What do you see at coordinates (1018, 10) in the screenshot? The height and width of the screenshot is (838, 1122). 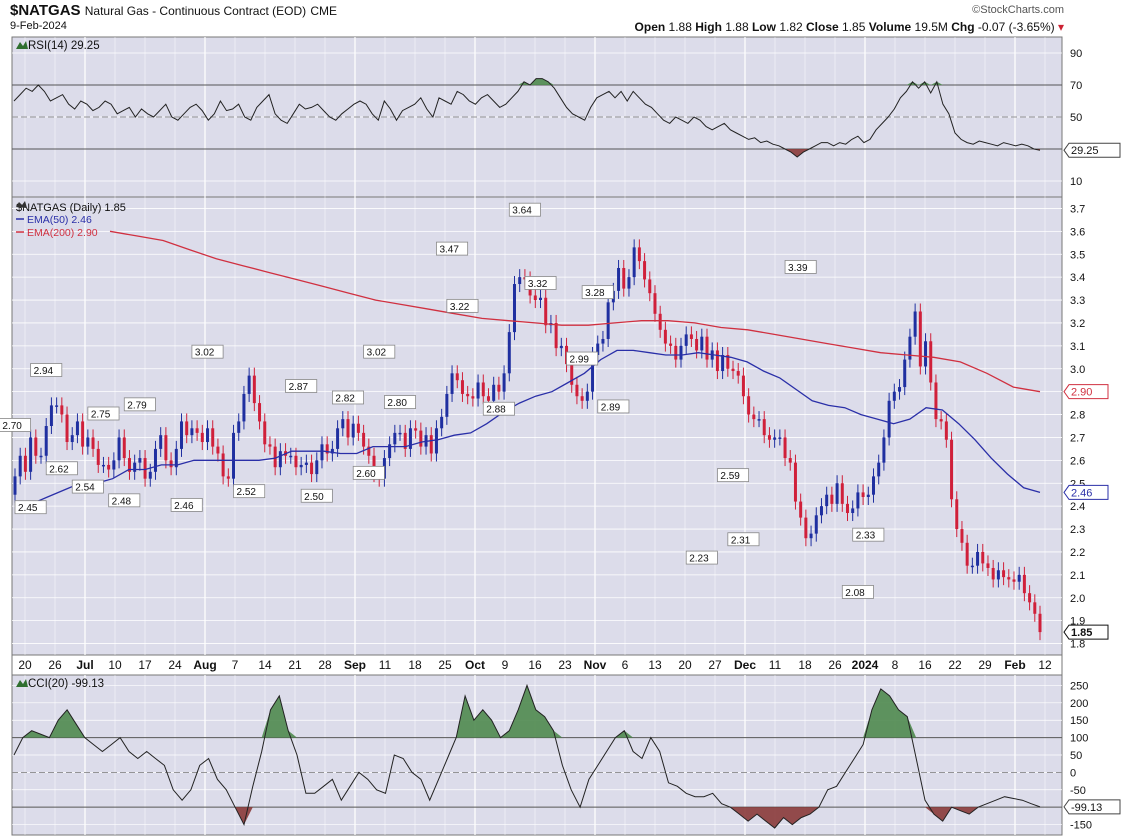 I see `source-brand: ©StockCharts.com` at bounding box center [1018, 10].